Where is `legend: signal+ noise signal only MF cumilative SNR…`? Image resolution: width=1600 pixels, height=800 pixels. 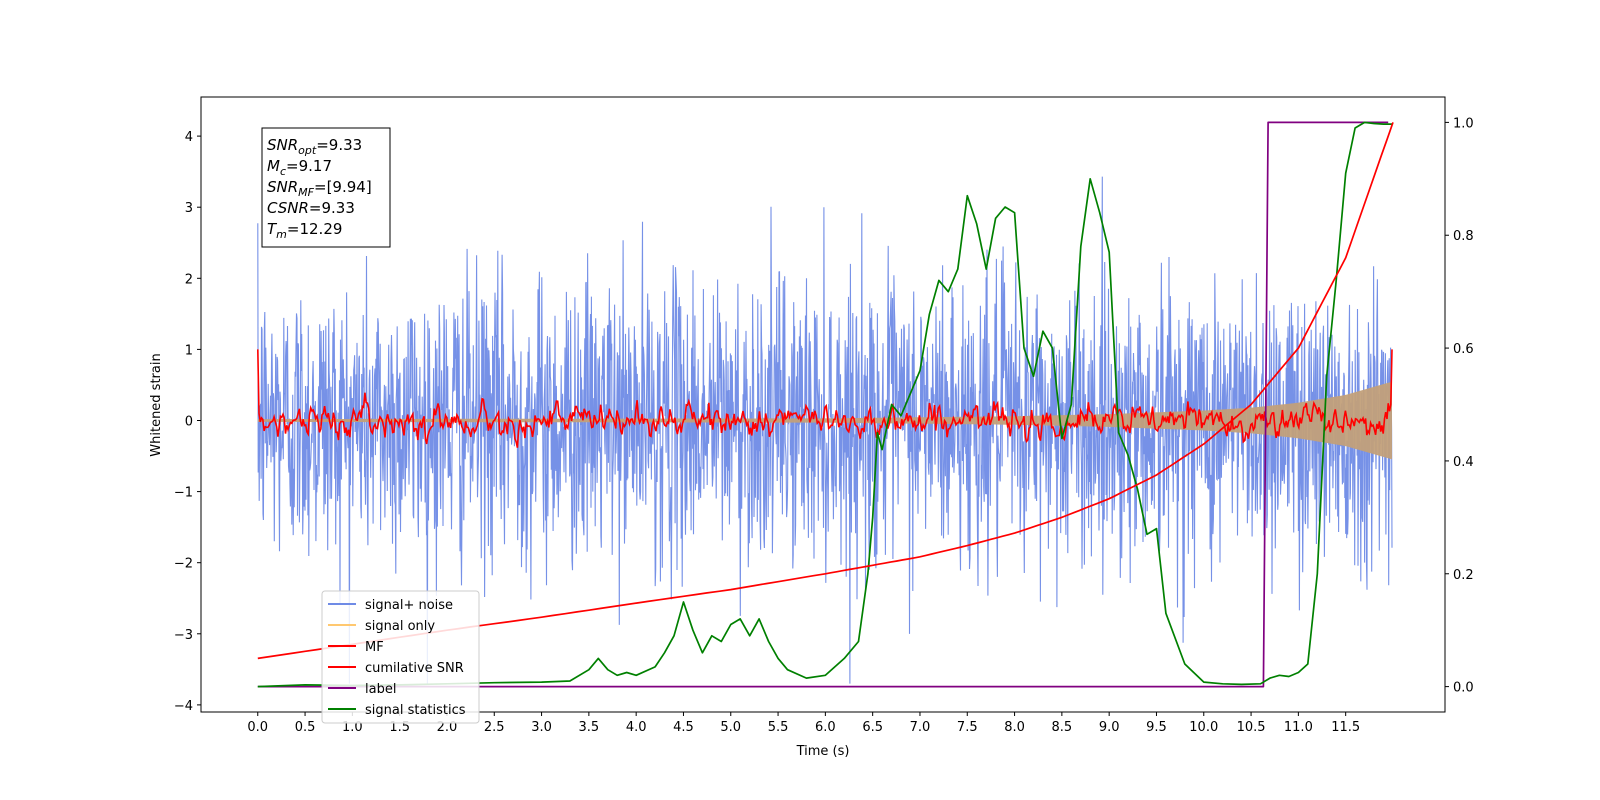
legend: signal+ noise signal only MF cumilative SNR… is located at coordinates (400, 657).